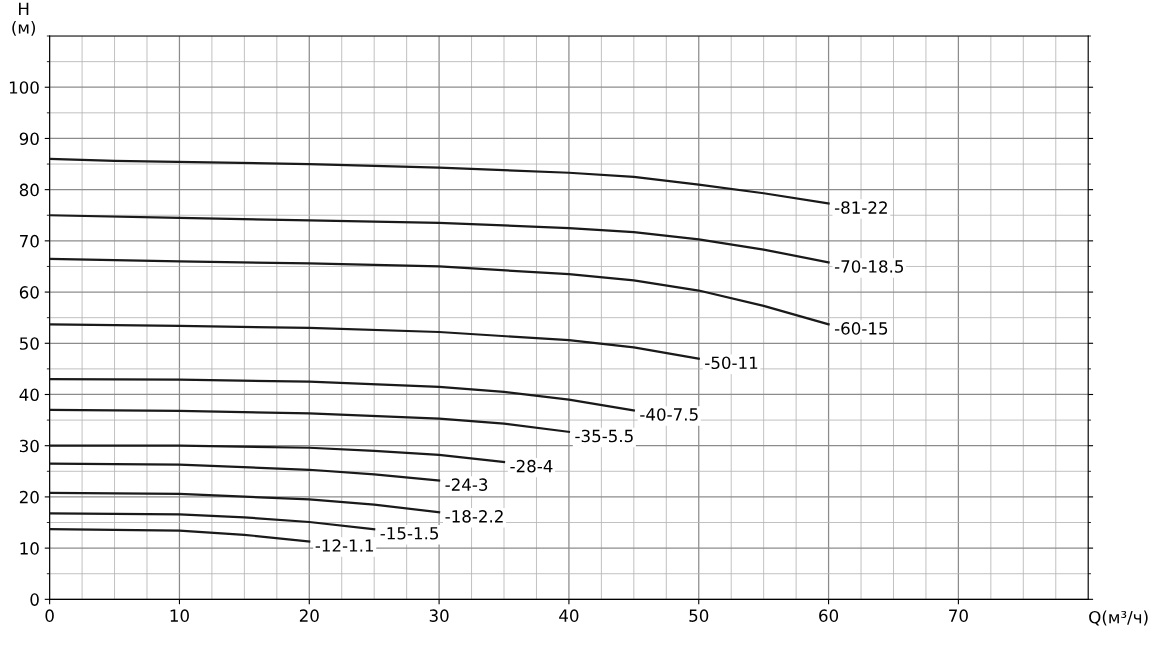 This screenshot has height=655, width=1154. What do you see at coordinates (29, 190) in the screenshot?
I see `y-tick-label: 80` at bounding box center [29, 190].